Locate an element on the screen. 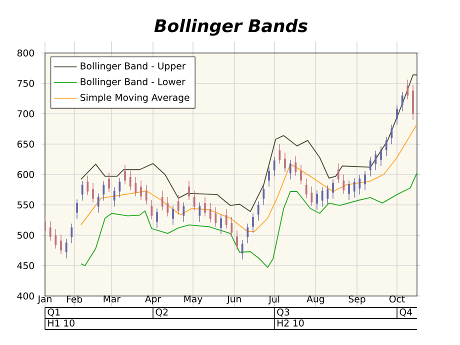 The width and height of the screenshot is (460, 345). text: H2 10 is located at coordinates (291, 323).